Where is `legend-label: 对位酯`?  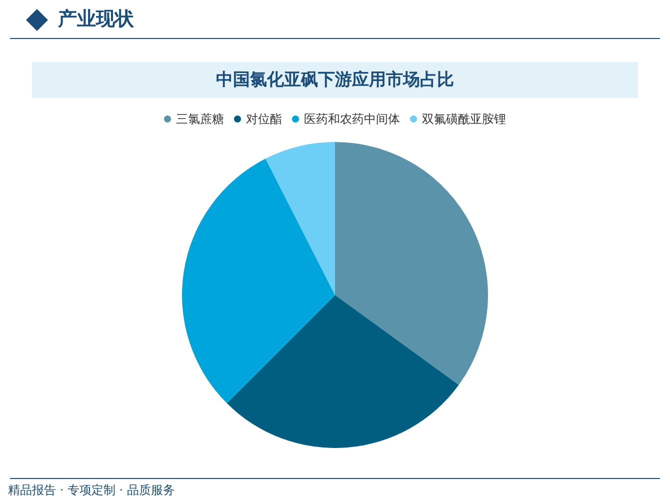
legend-label: 对位酯 is located at coordinates (264, 119).